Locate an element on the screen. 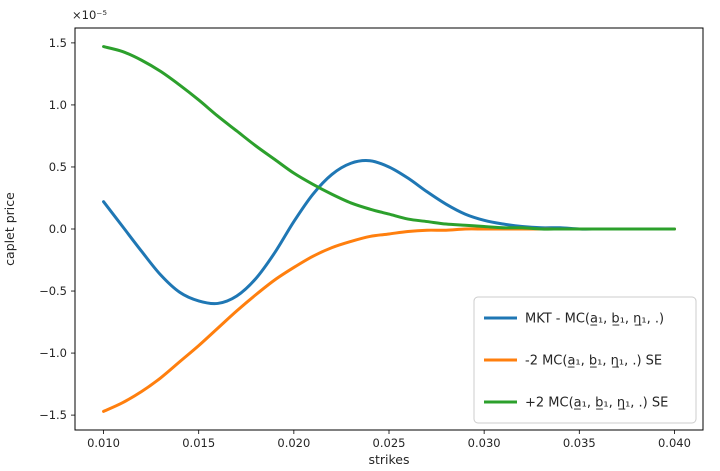 The height and width of the screenshot is (471, 720). y-tick-label: 1.0 is located at coordinates (58, 105).